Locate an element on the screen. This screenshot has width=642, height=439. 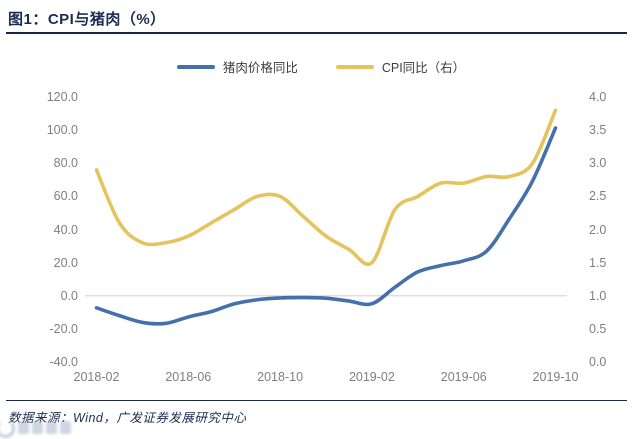
cpi-line-swatch-icon is located at coordinates (354, 66).